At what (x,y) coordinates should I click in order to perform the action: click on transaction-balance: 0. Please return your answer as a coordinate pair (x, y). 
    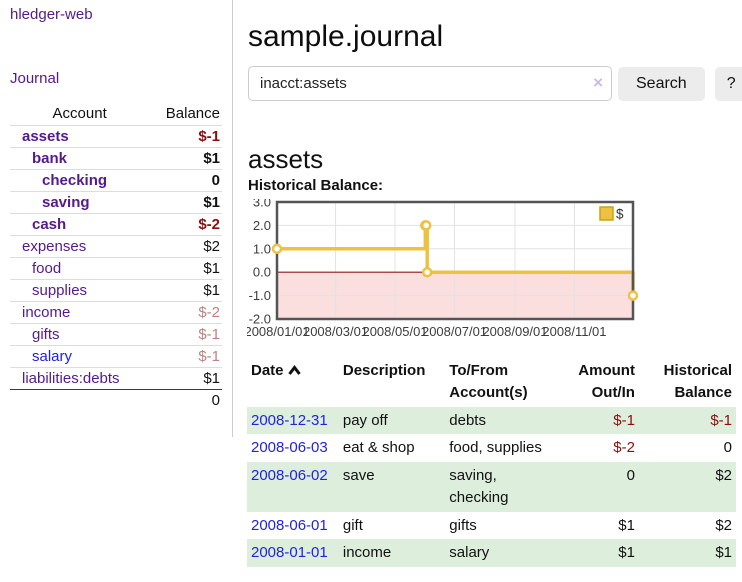
    Looking at the image, I should click on (727, 448).